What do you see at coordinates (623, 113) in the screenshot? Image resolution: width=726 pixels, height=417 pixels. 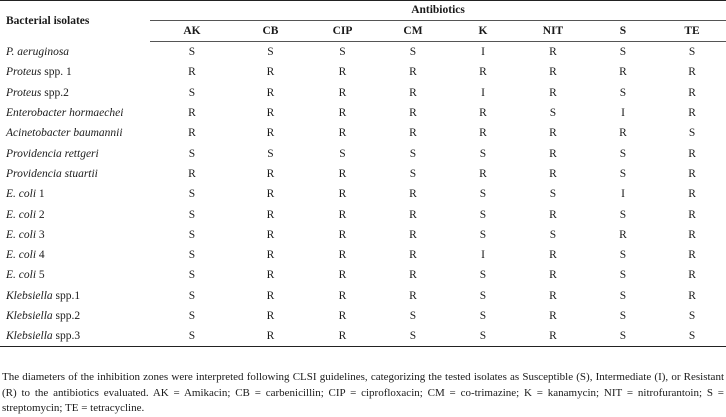 I see `susceptibility-cell: I` at bounding box center [623, 113].